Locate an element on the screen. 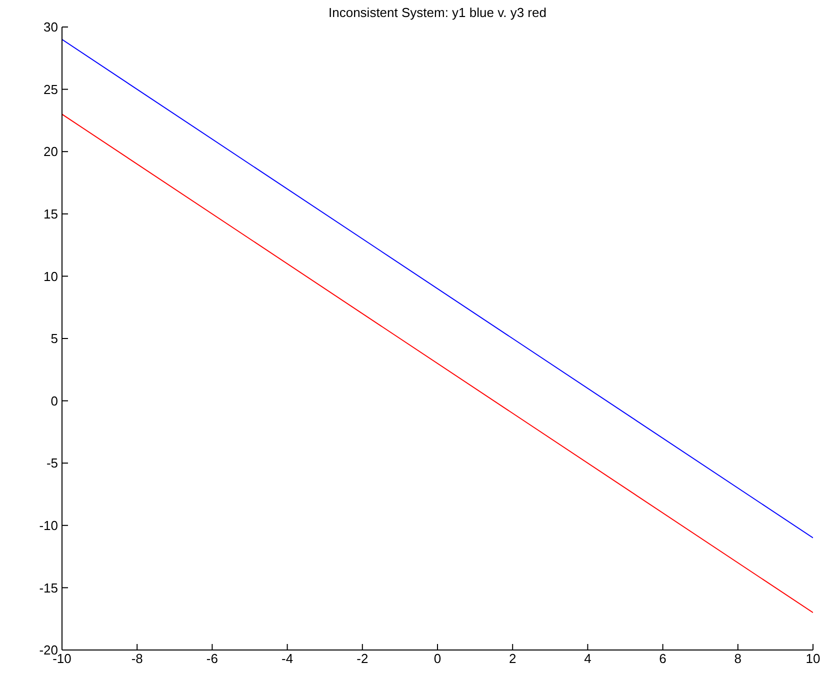 The width and height of the screenshot is (831, 687). x-tick-label: -8 is located at coordinates (137, 658).